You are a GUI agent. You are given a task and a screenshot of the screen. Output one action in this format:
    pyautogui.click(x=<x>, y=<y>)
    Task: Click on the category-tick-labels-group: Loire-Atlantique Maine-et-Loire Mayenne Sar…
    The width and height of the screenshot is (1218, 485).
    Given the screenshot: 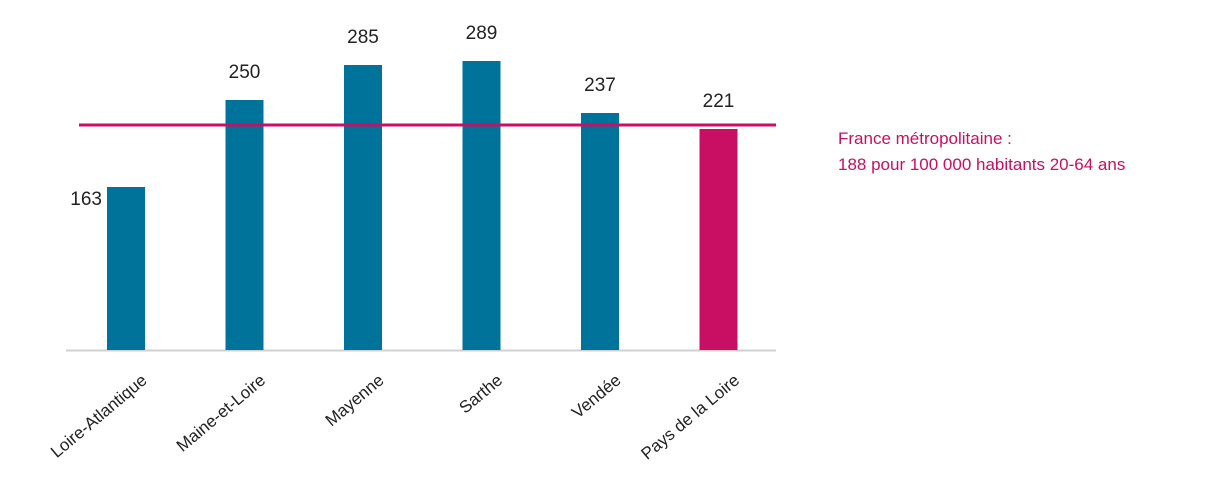 What is the action you would take?
    pyautogui.click(x=395, y=417)
    